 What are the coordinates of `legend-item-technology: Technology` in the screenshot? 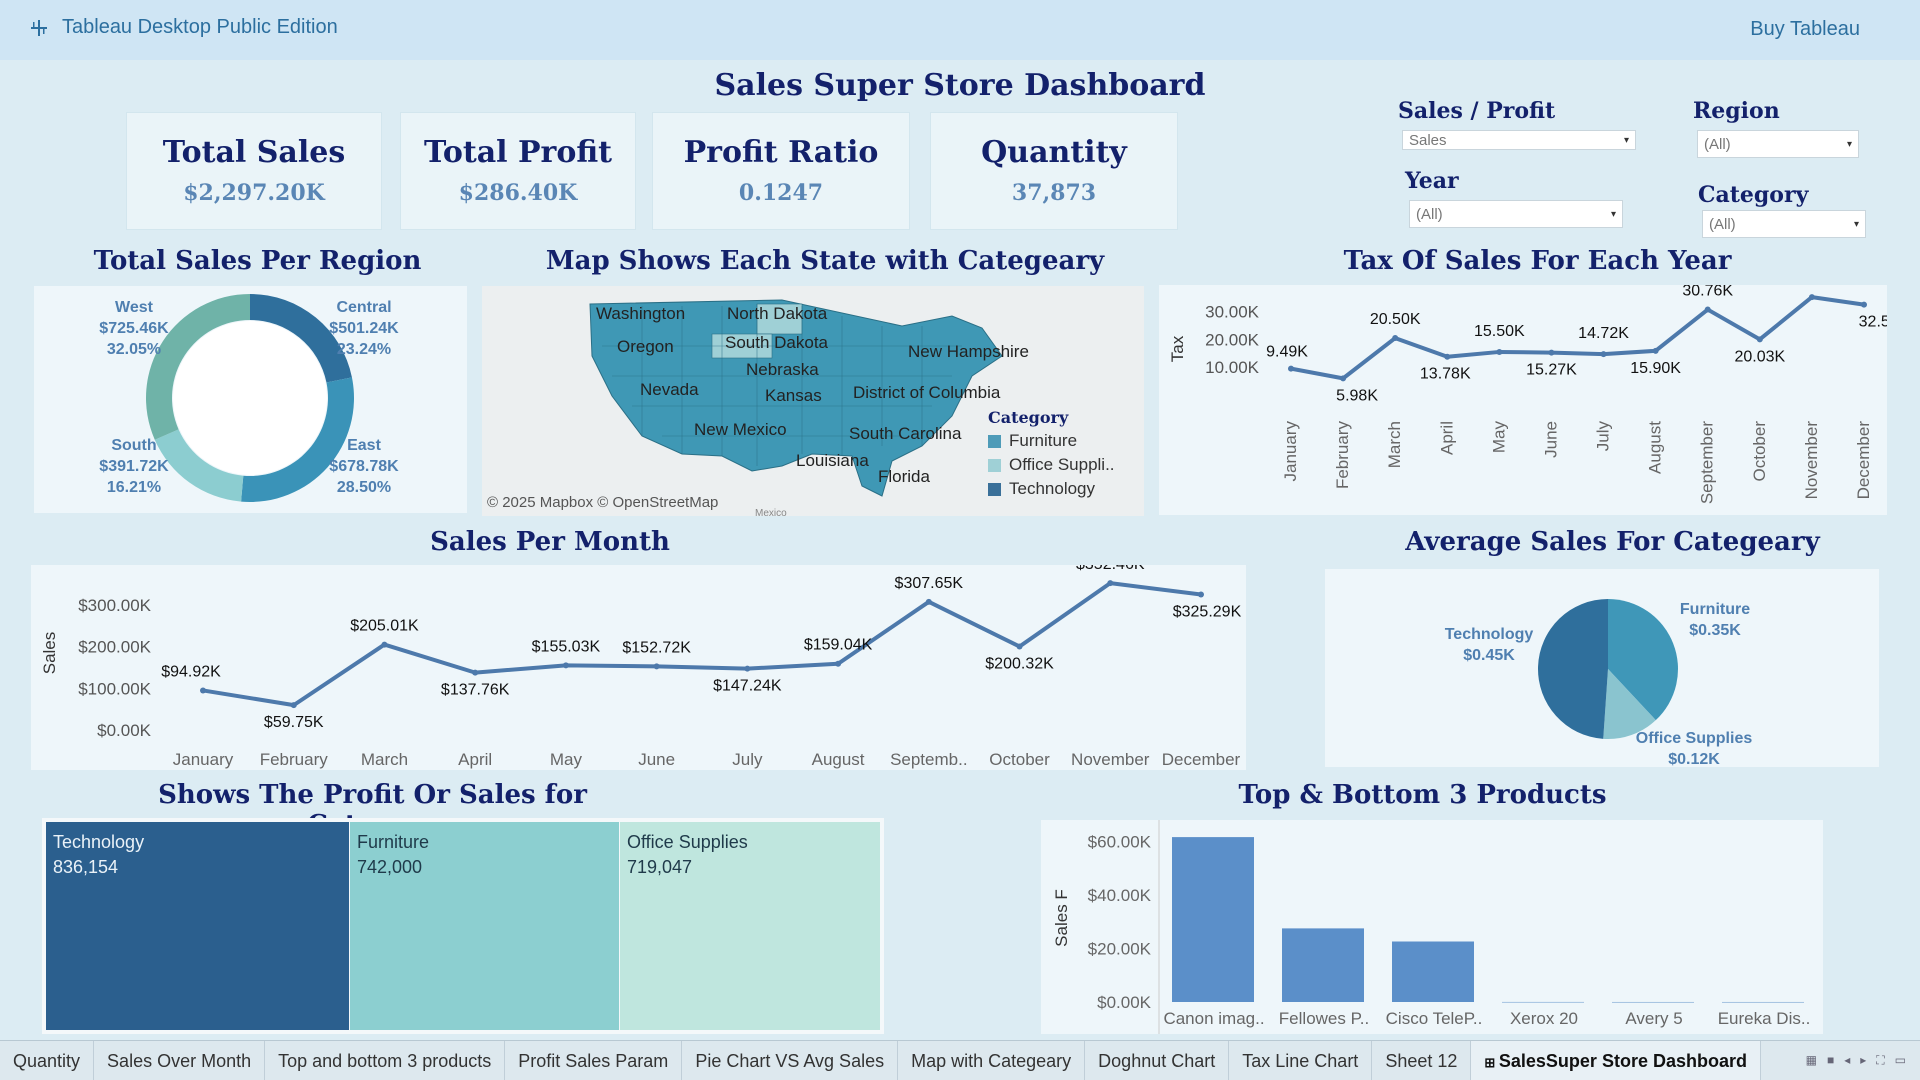 It's located at (1051, 489).